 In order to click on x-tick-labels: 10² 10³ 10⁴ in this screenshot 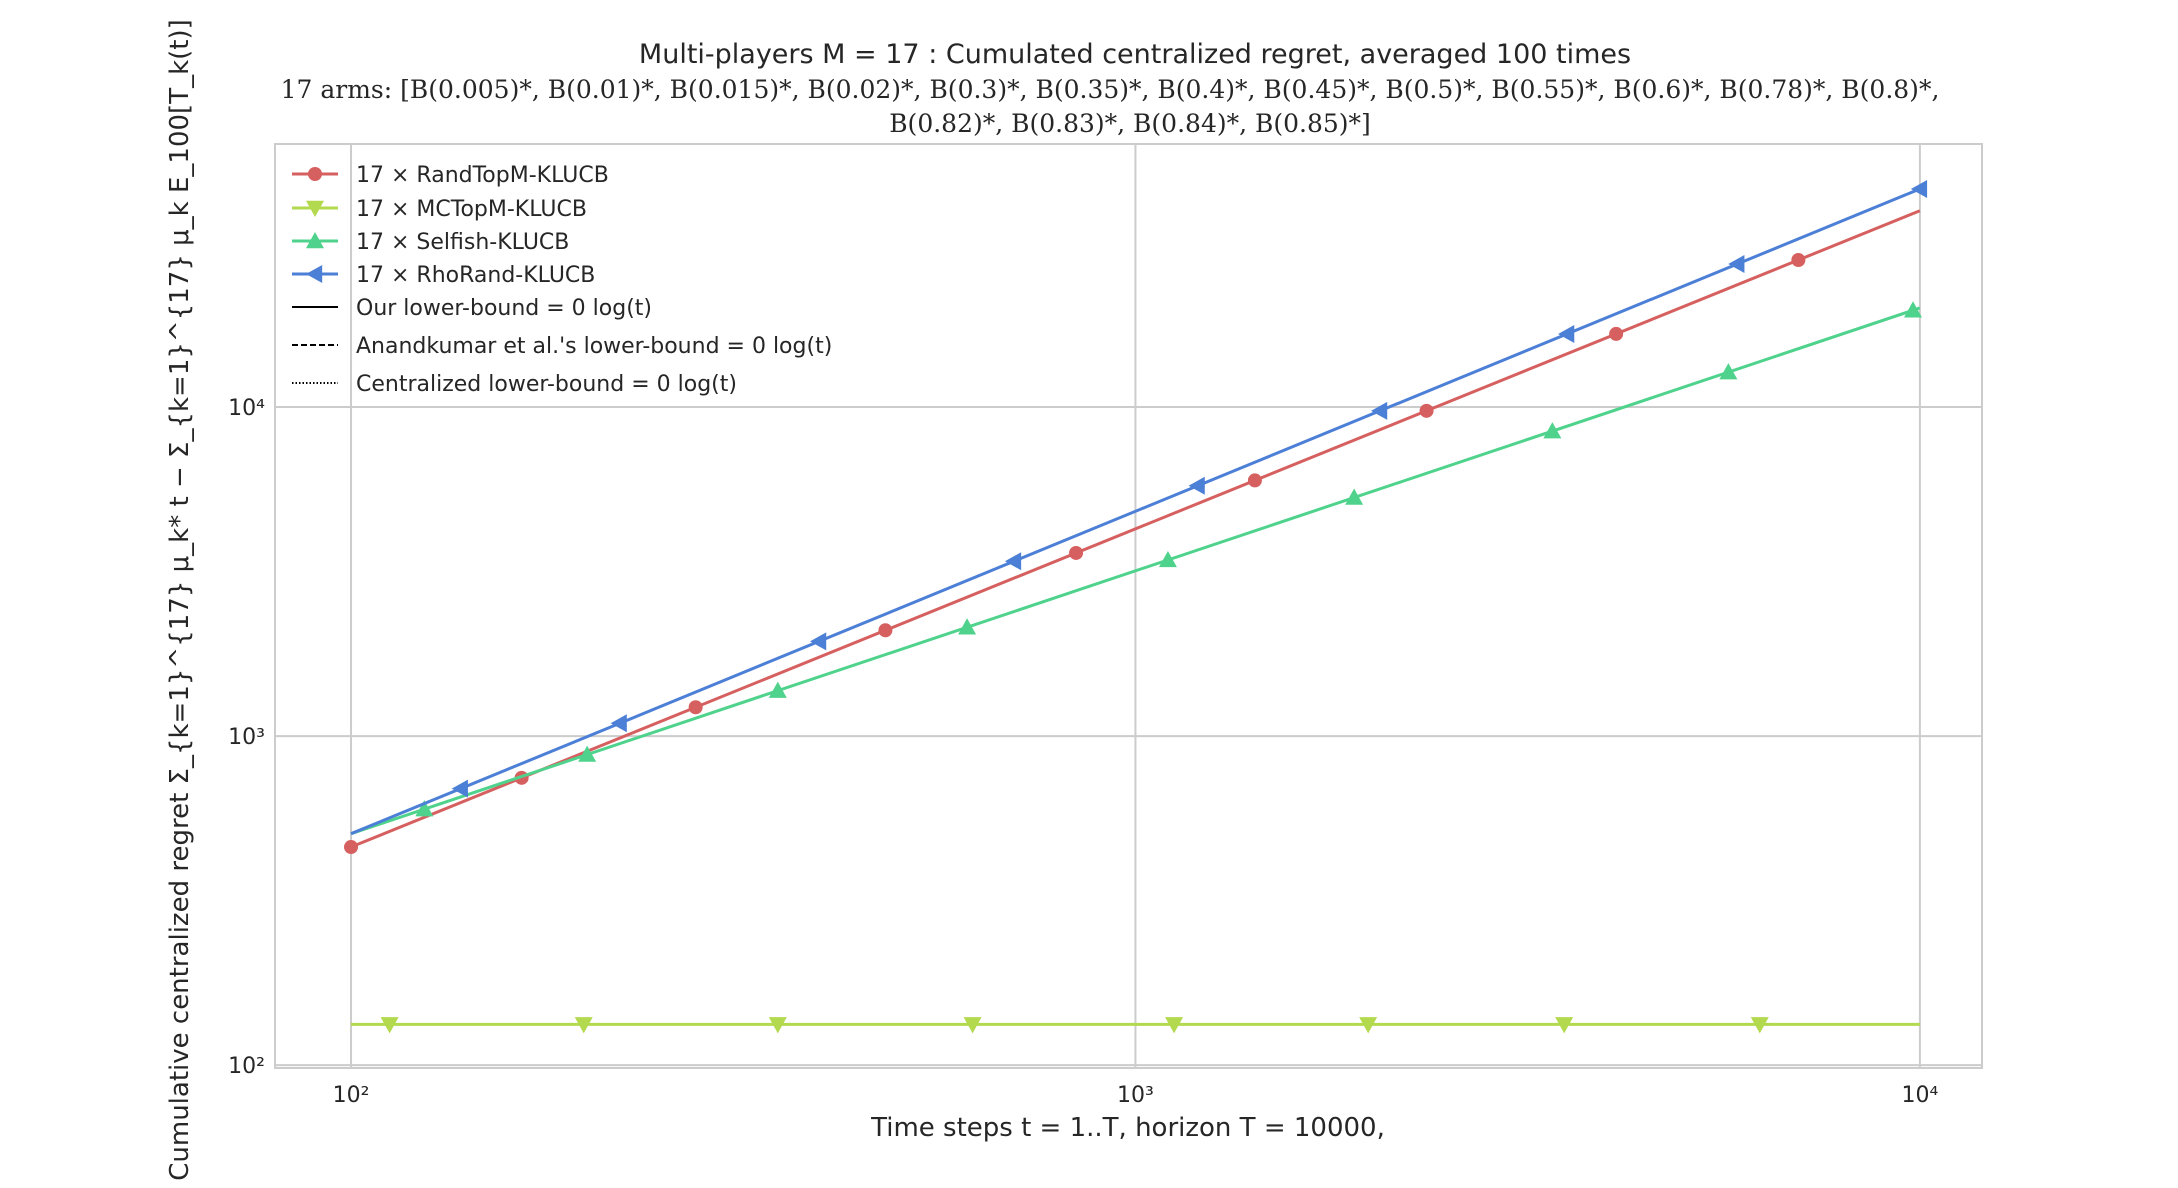, I will do `click(1136, 1095)`.